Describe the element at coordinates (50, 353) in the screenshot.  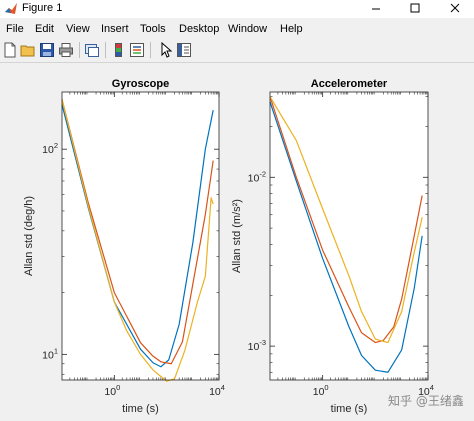
I see `y-tick-label: 10¹` at that location.